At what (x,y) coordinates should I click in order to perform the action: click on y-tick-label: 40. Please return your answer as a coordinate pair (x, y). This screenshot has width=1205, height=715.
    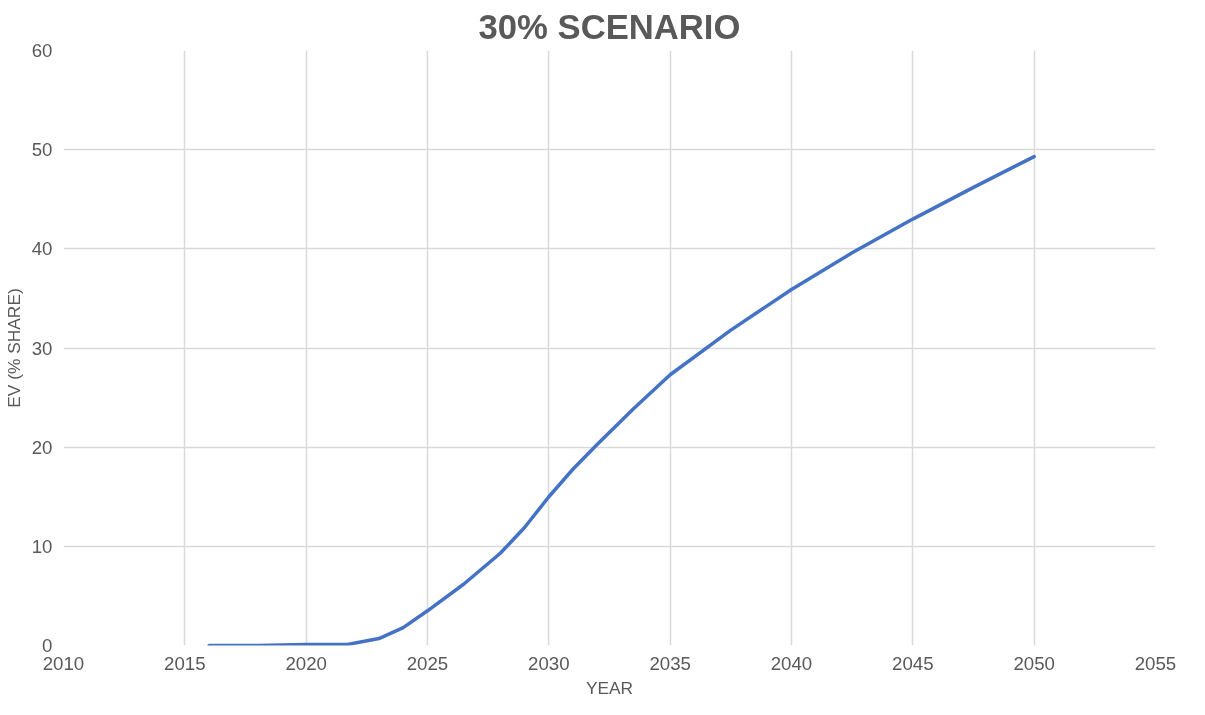
    Looking at the image, I should click on (42, 249).